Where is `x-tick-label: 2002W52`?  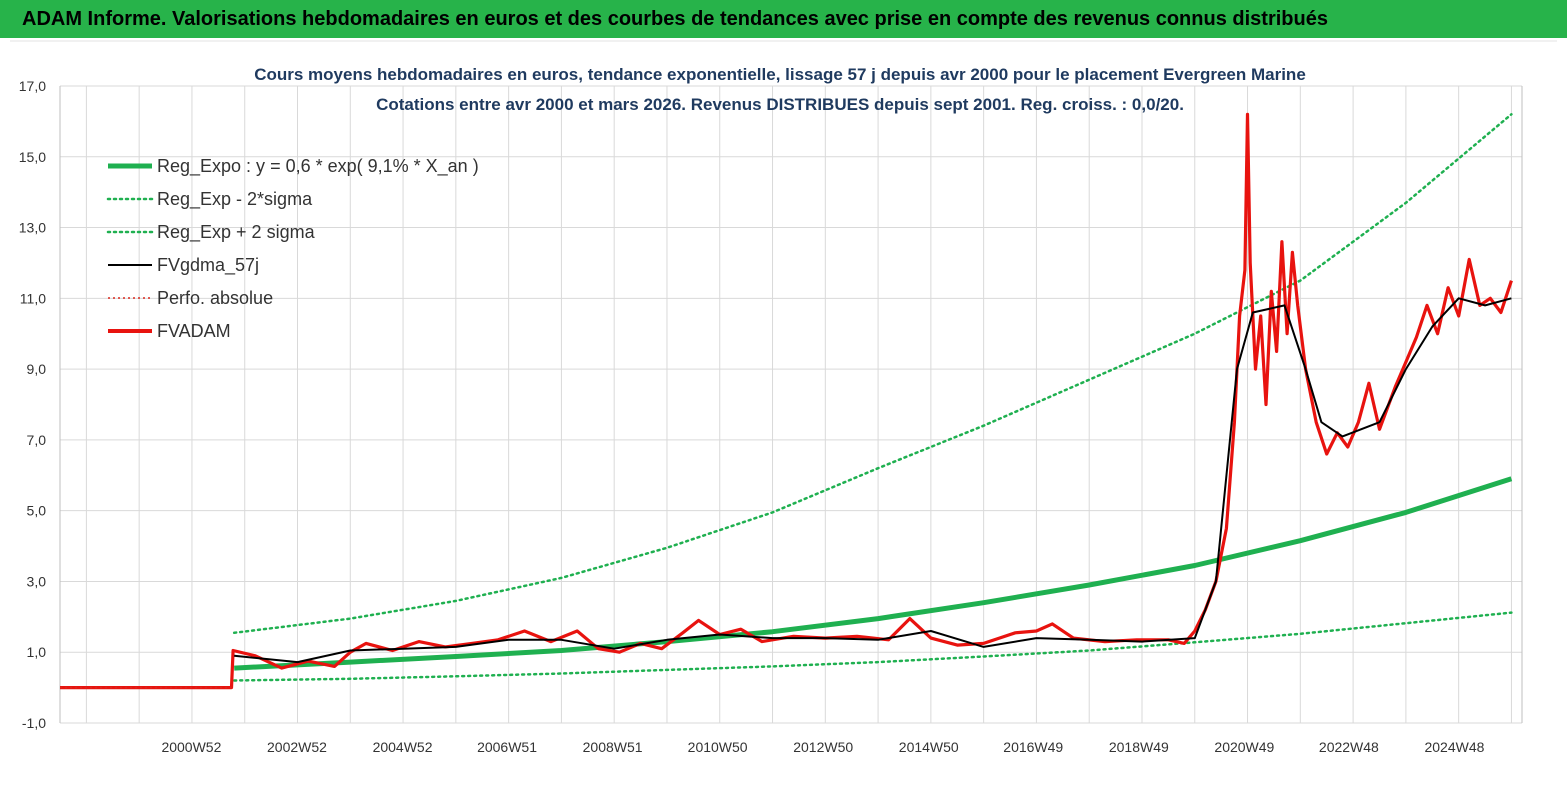 x-tick-label: 2002W52 is located at coordinates (297, 747).